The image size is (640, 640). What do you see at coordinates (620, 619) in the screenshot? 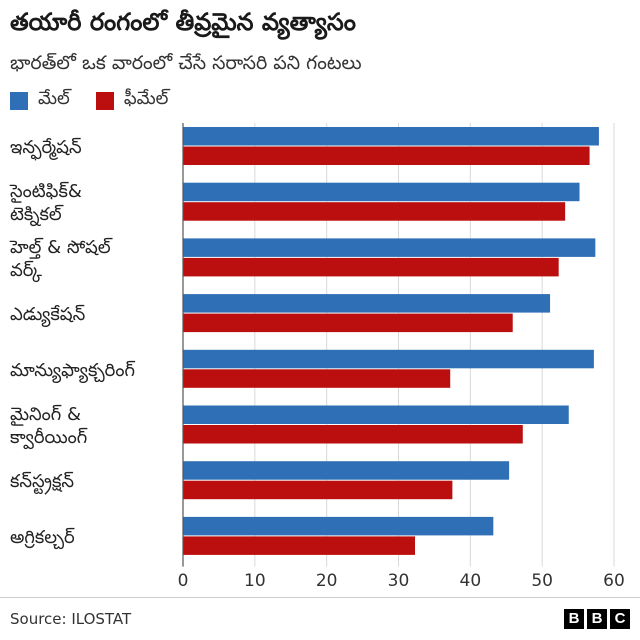
I see `bbc-logo-letter: C` at bounding box center [620, 619].